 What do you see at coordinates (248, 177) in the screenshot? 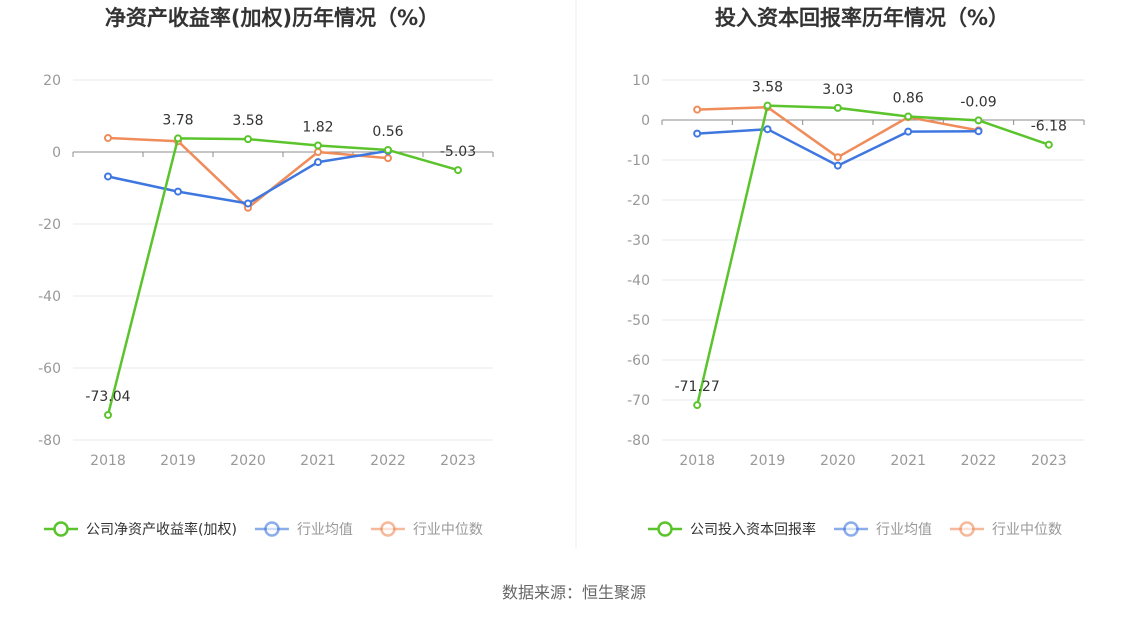
I see `roe-industry-avg-line` at bounding box center [248, 177].